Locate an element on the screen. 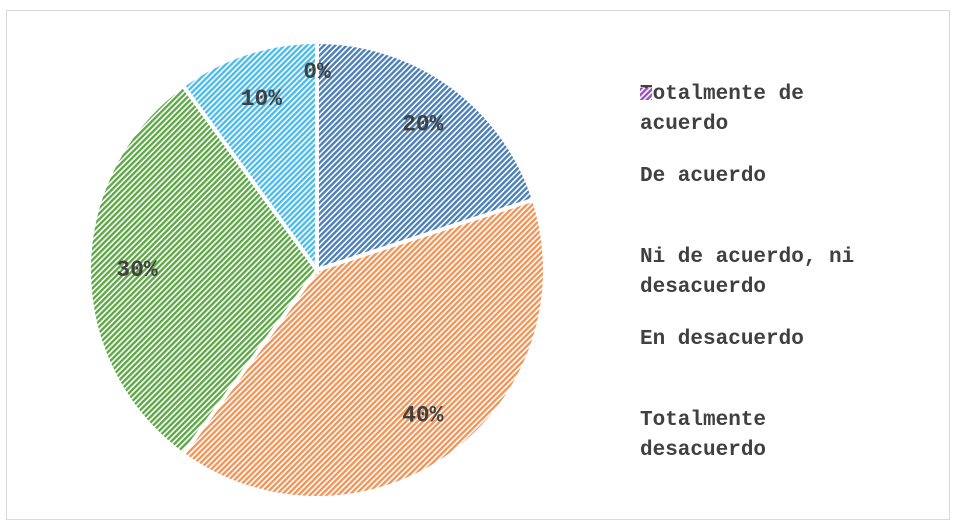  legend-label: De acuerdo is located at coordinates (703, 176).